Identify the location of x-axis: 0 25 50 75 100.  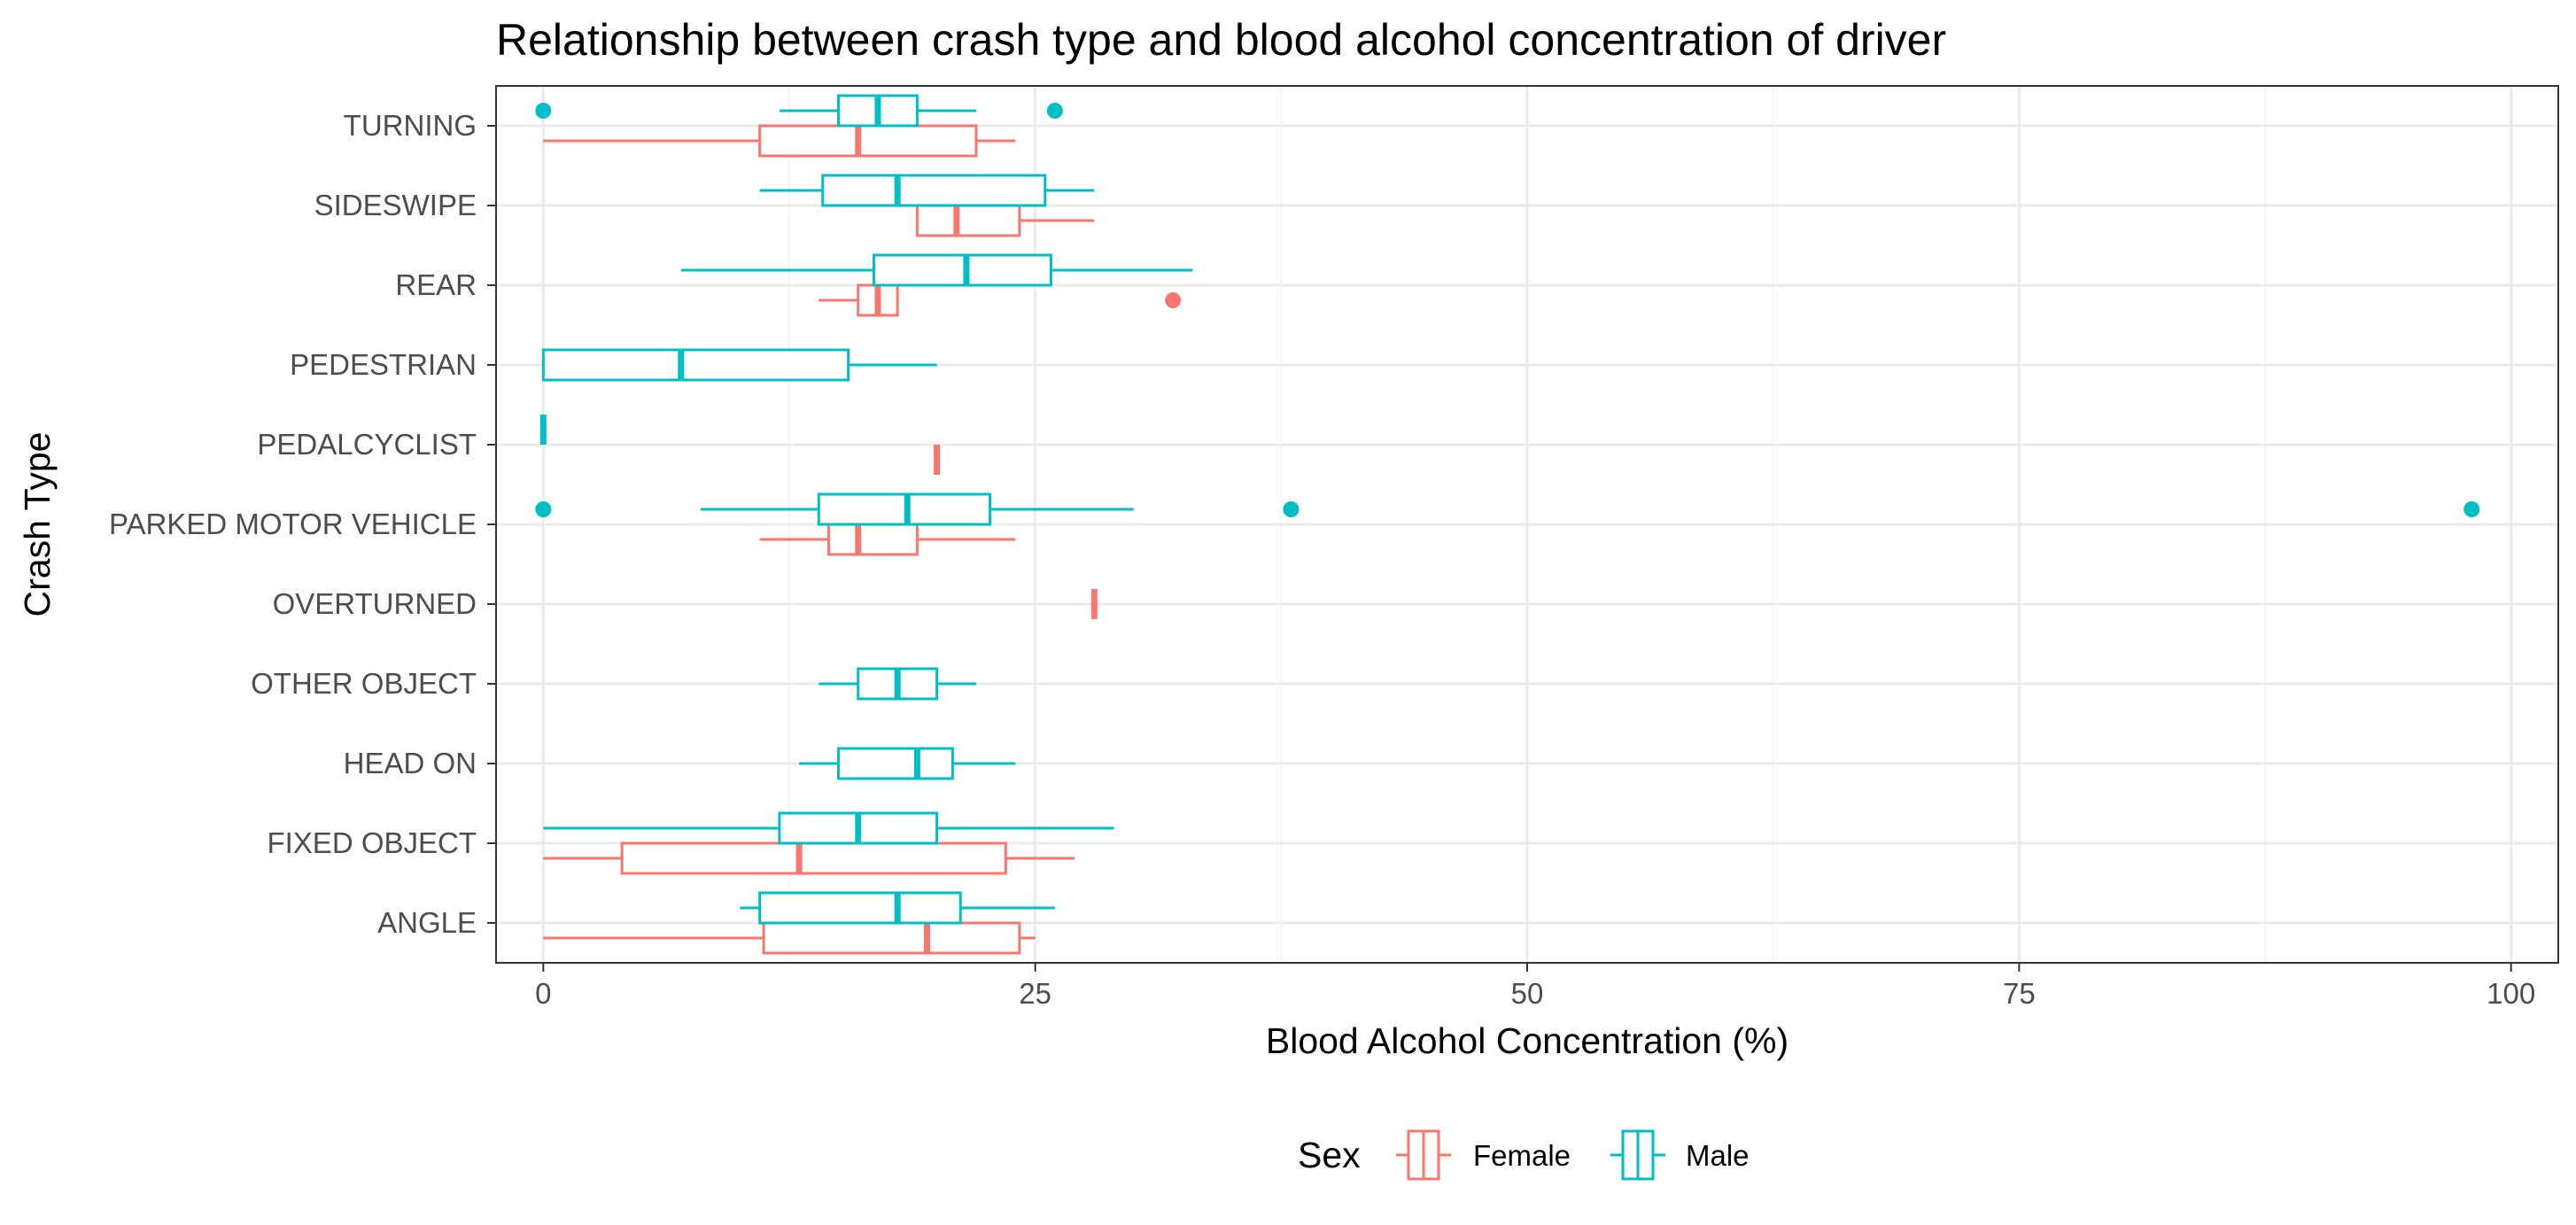
(1535, 986).